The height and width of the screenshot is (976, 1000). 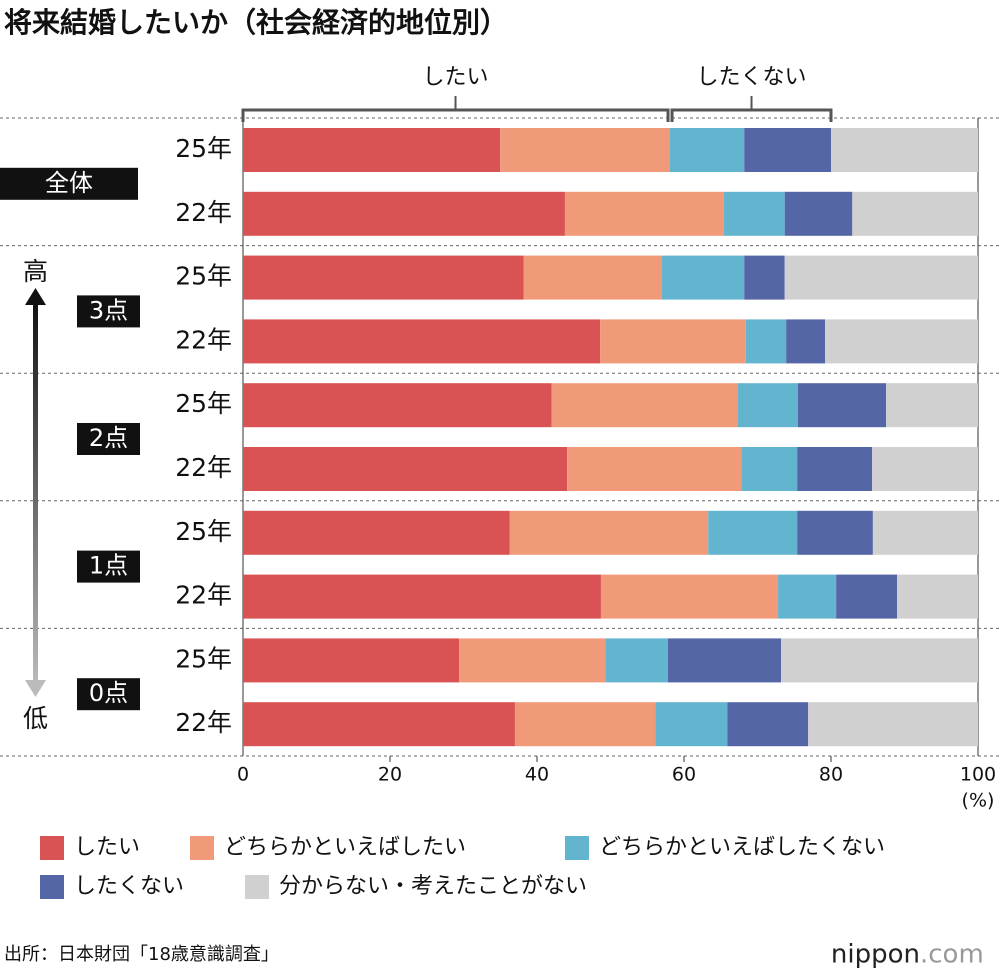 What do you see at coordinates (141, 954) in the screenshot?
I see `source: 出所：日本財団「18歳意識調査」` at bounding box center [141, 954].